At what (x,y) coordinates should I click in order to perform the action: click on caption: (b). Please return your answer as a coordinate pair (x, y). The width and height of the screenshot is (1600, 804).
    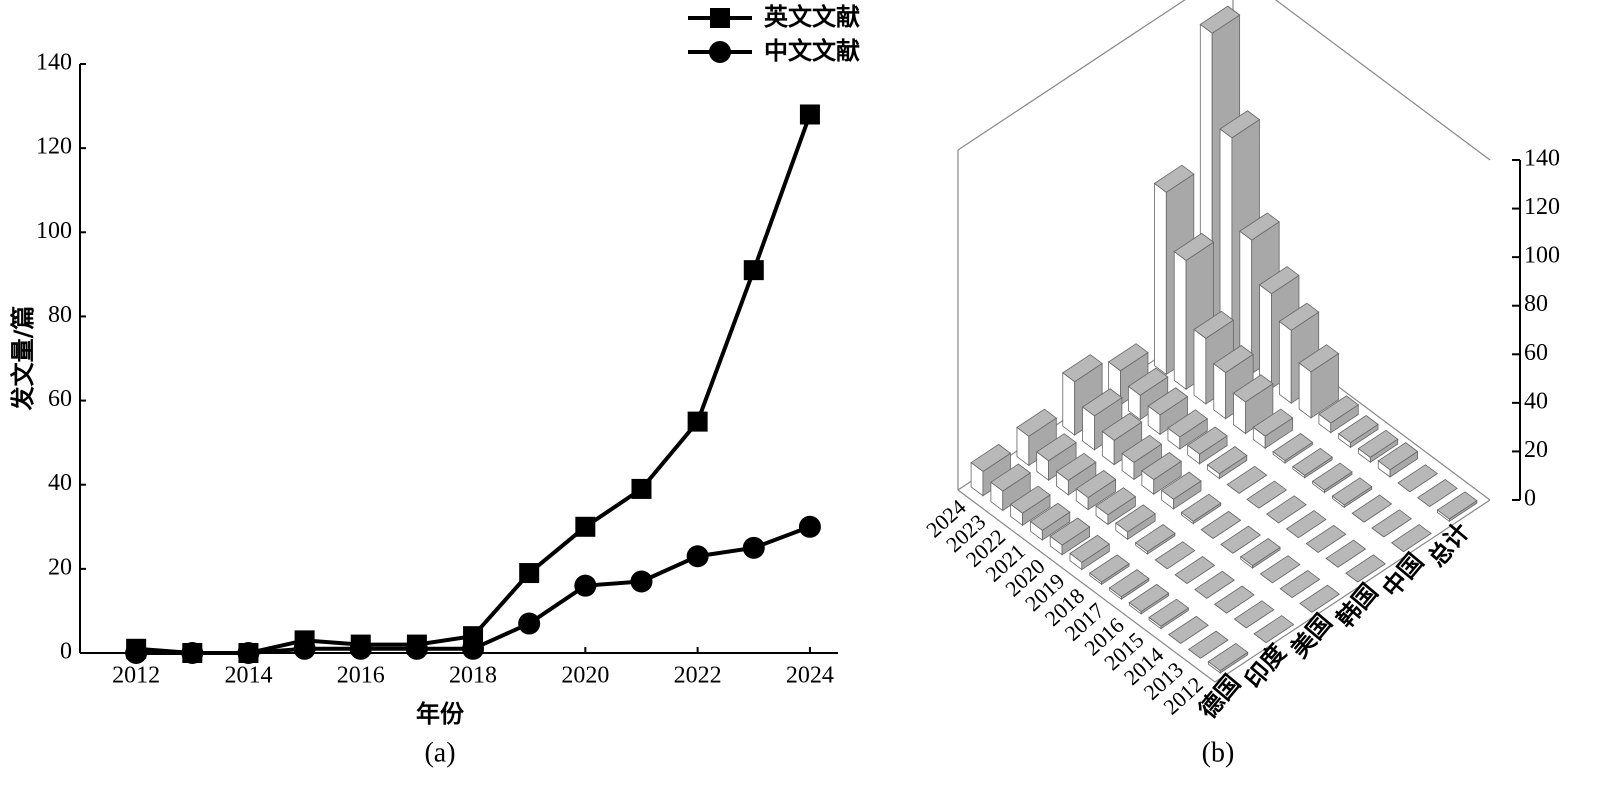
    Looking at the image, I should click on (1218, 752).